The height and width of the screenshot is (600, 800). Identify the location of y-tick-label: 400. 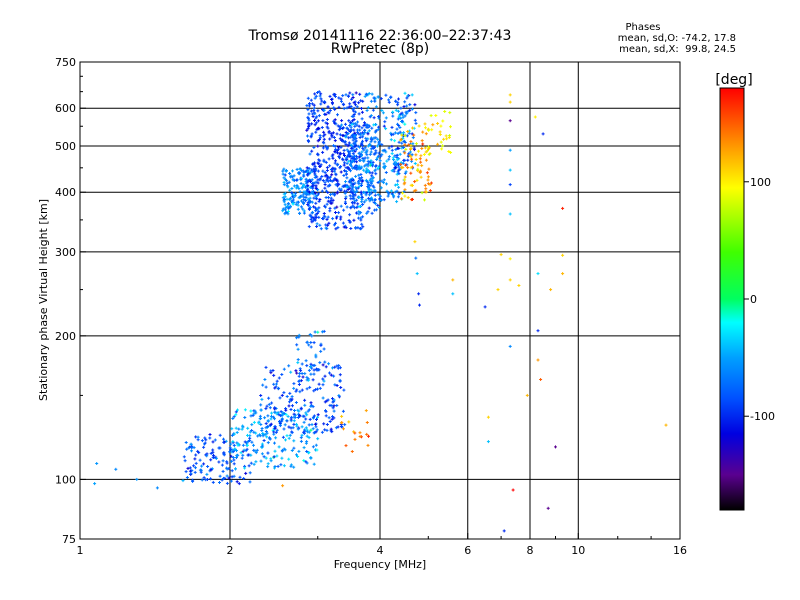
(65, 192).